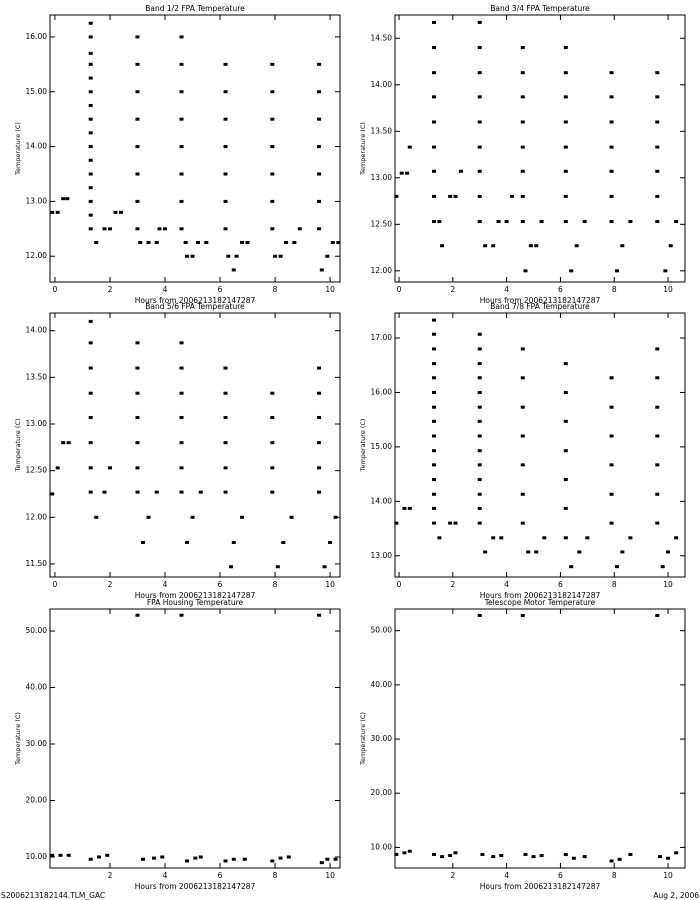  Describe the element at coordinates (560, 584) in the screenshot. I see `x-tick-label: 6` at that location.